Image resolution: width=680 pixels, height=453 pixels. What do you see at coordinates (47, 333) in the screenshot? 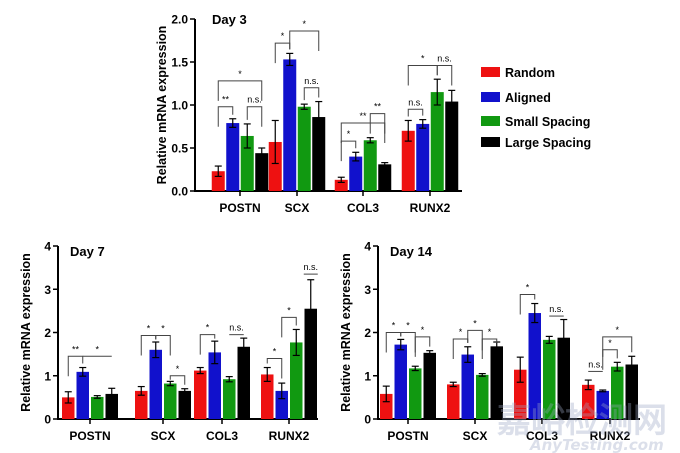
I see `y-tick-label: 2` at bounding box center [47, 333].